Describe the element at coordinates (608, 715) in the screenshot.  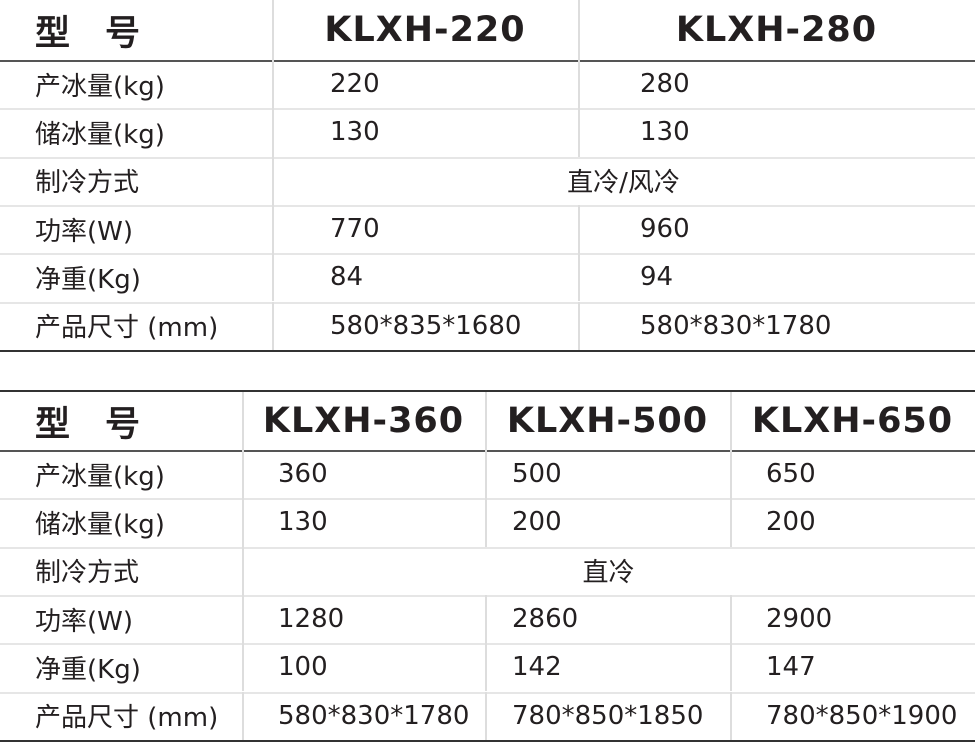
I see `value-cell: 780*850*1850` at that location.